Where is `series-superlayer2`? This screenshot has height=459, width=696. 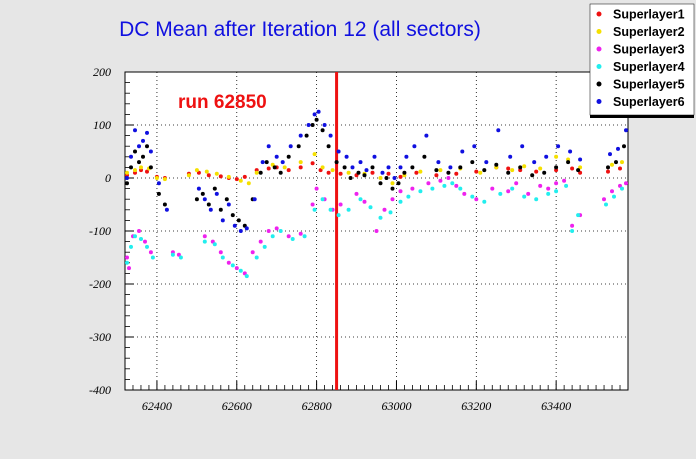
series-superlayer2 is located at coordinates (374, 169).